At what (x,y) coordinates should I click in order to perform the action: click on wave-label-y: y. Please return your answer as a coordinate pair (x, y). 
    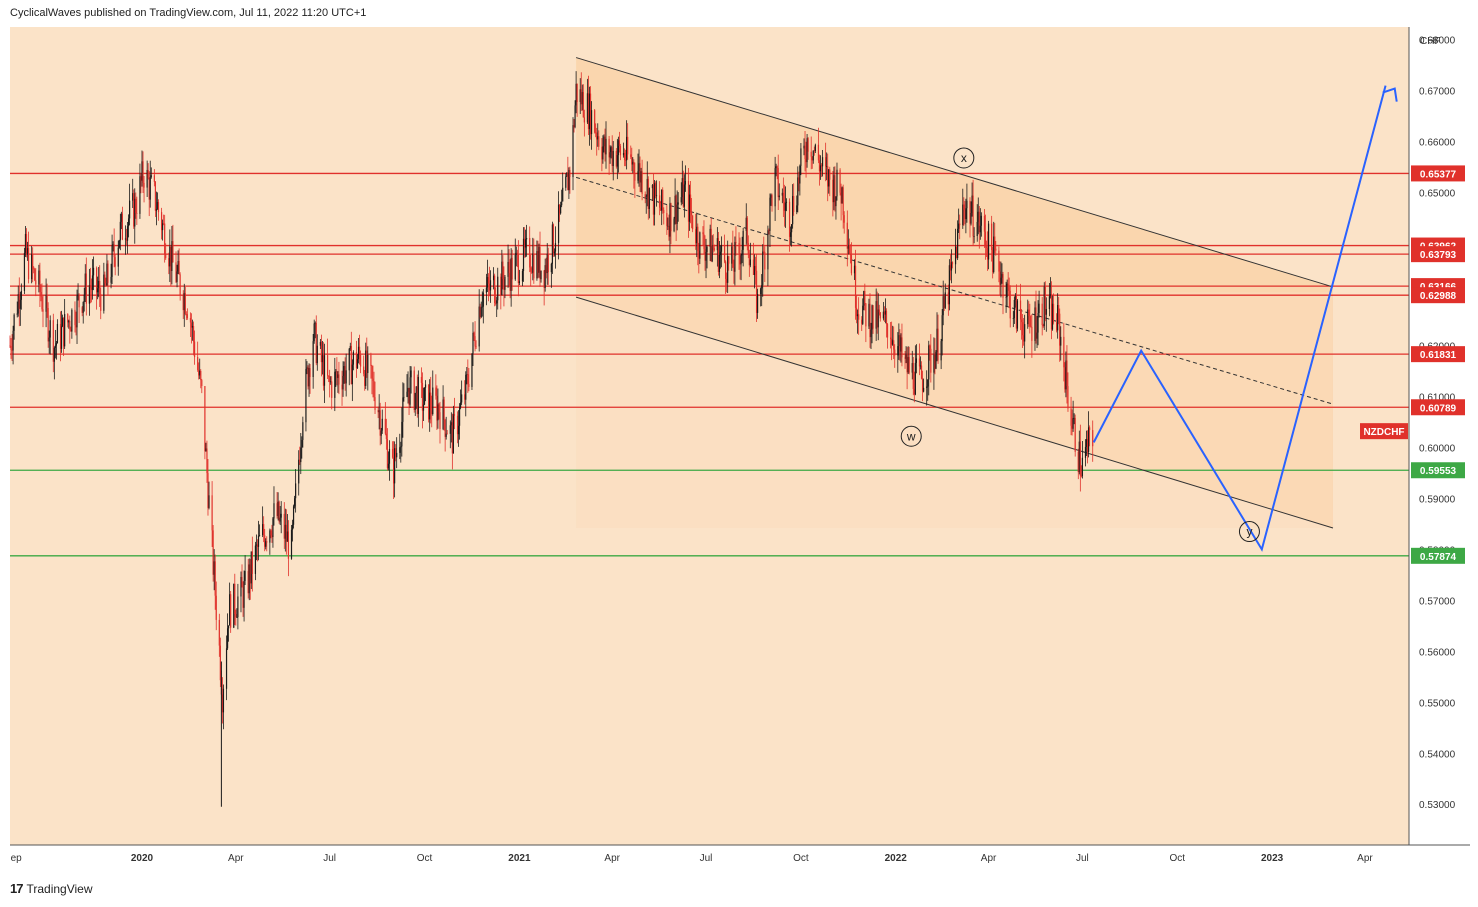
    Looking at the image, I should click on (1249, 532).